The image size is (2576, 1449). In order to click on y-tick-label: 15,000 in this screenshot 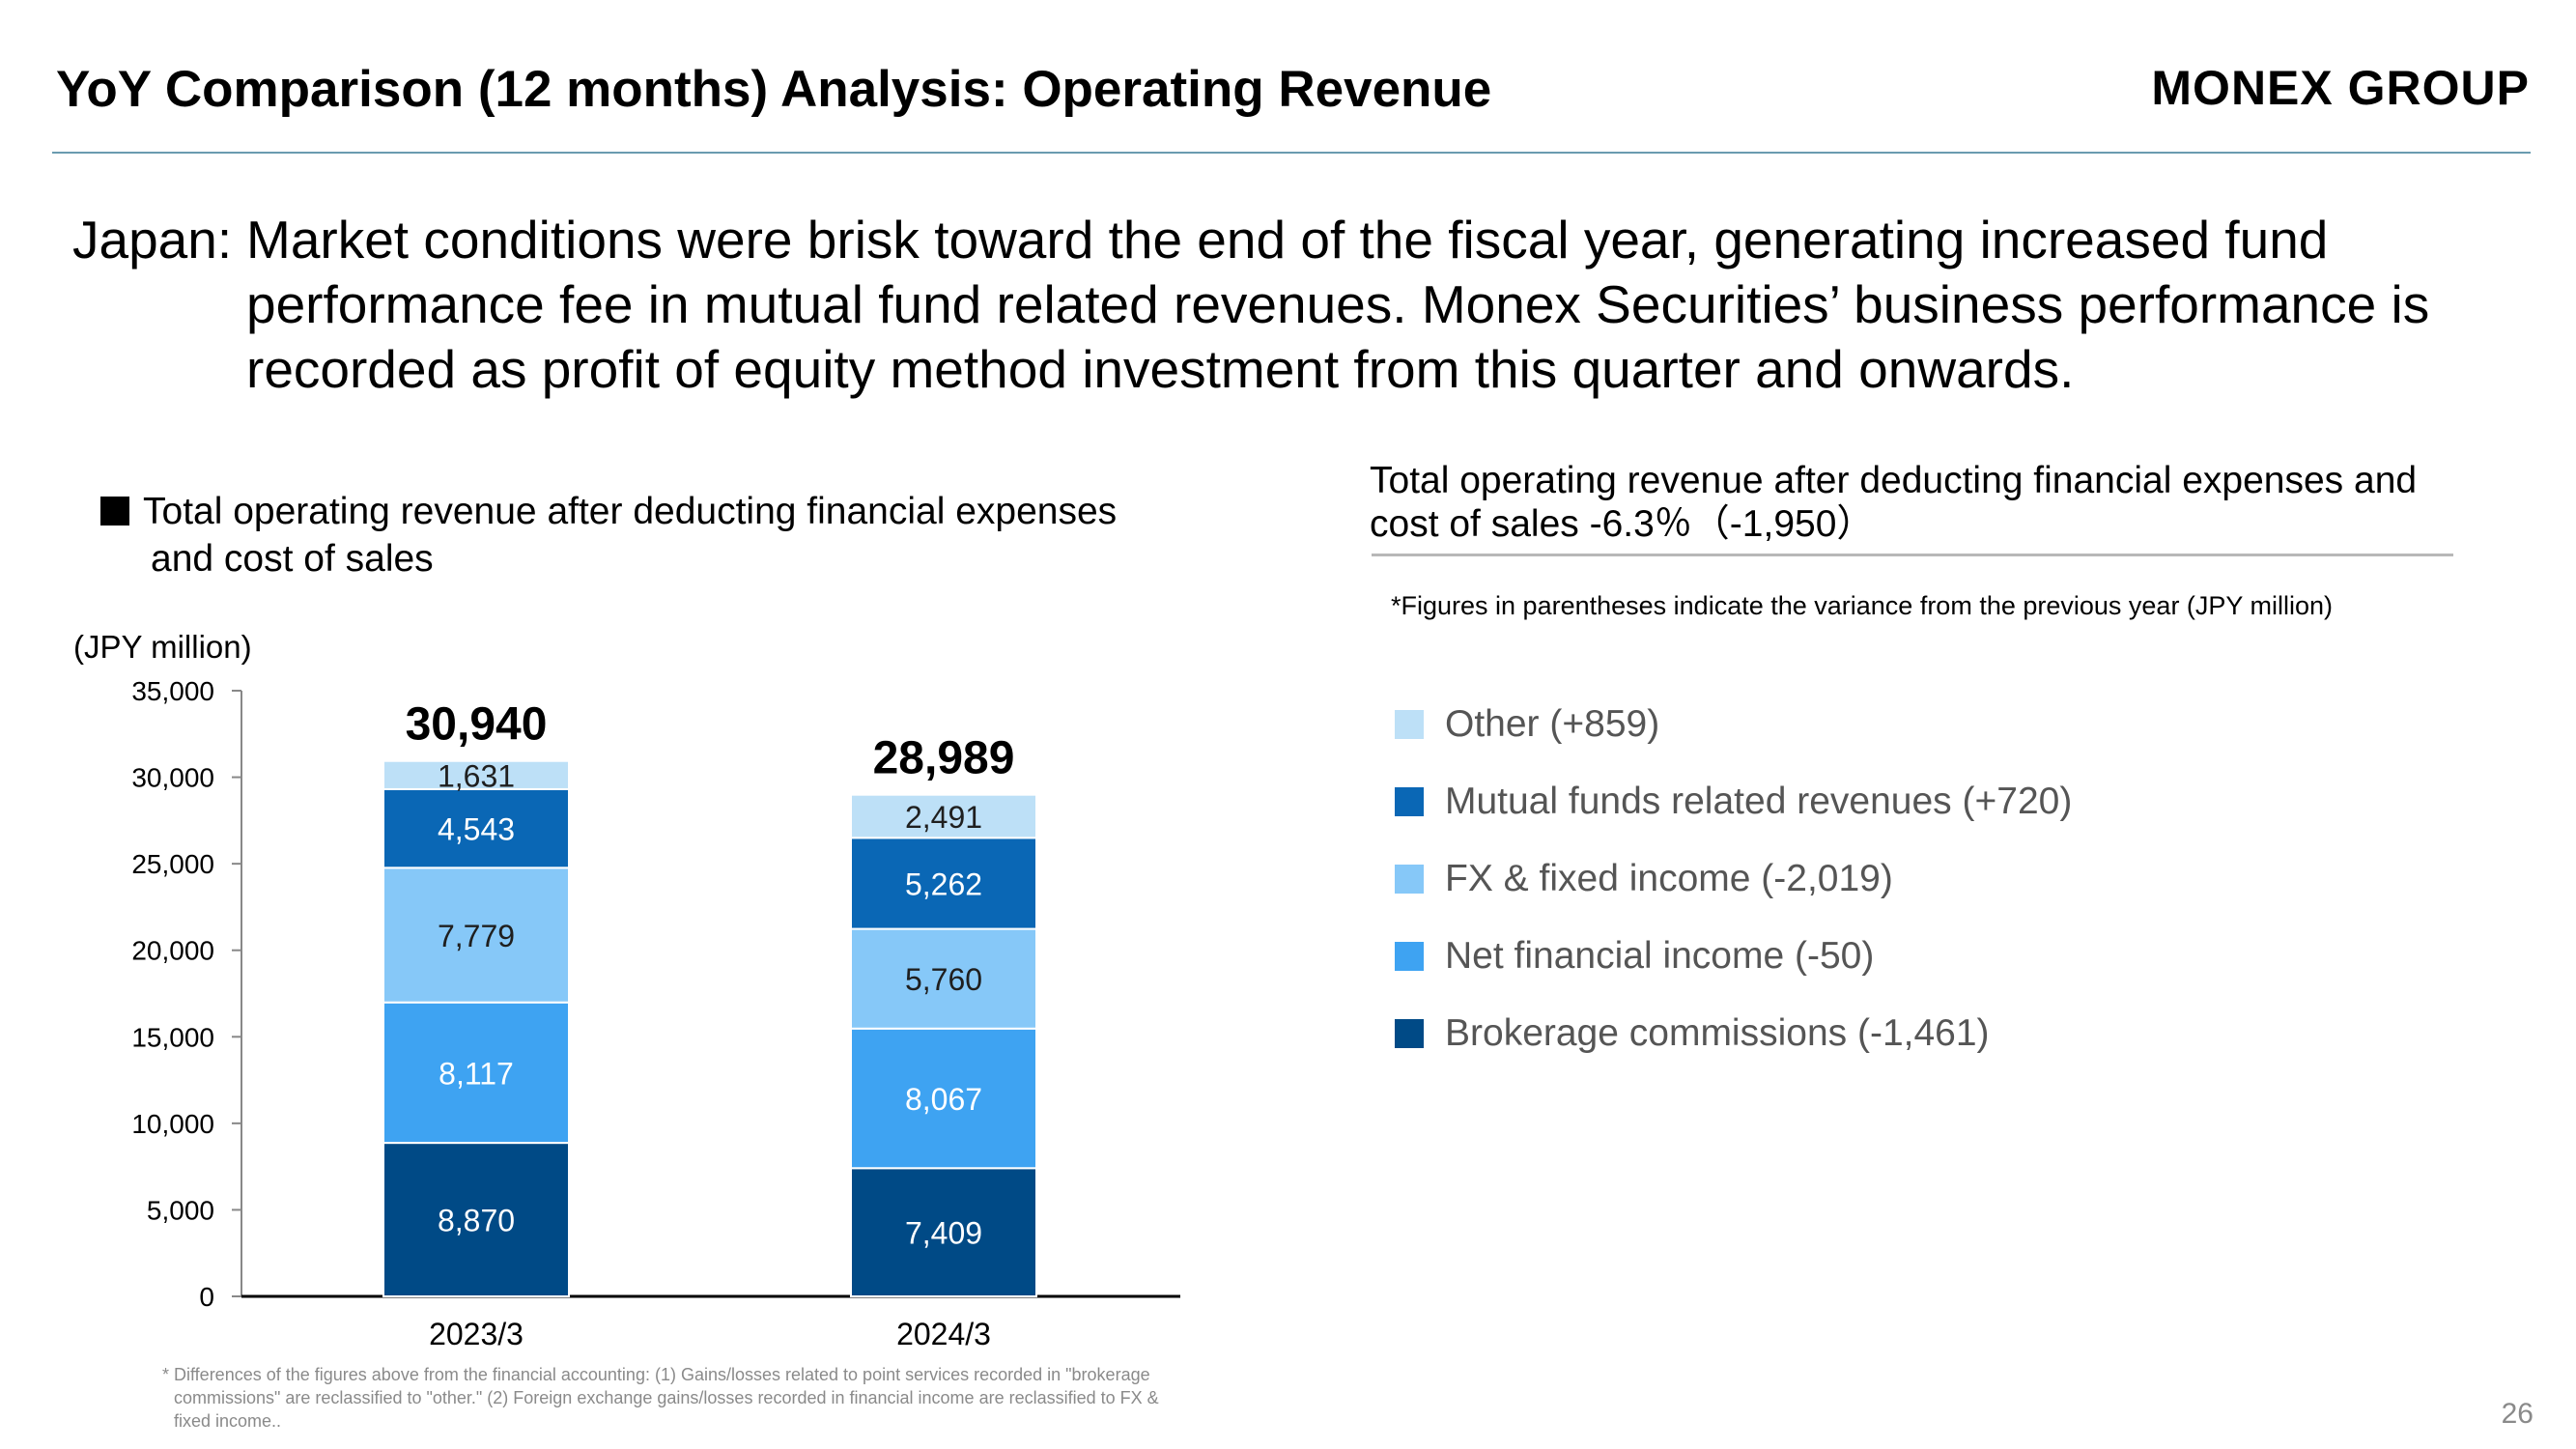, I will do `click(172, 1037)`.